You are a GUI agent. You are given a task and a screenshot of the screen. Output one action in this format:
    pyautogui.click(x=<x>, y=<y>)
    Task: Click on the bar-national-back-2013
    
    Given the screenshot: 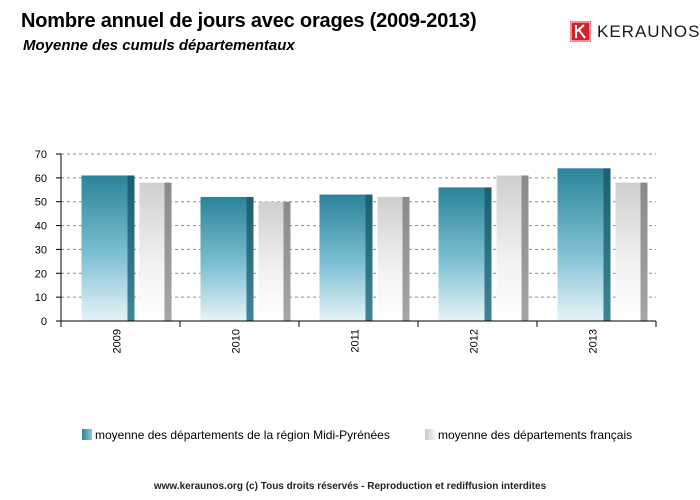 What is the action you would take?
    pyautogui.click(x=622, y=251)
    